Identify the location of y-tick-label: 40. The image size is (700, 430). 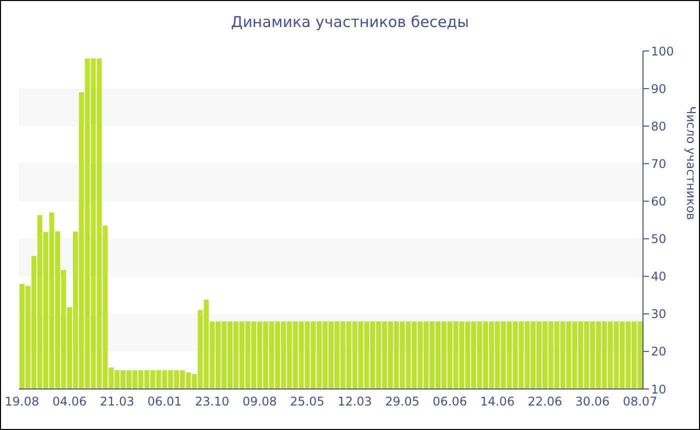
(658, 277).